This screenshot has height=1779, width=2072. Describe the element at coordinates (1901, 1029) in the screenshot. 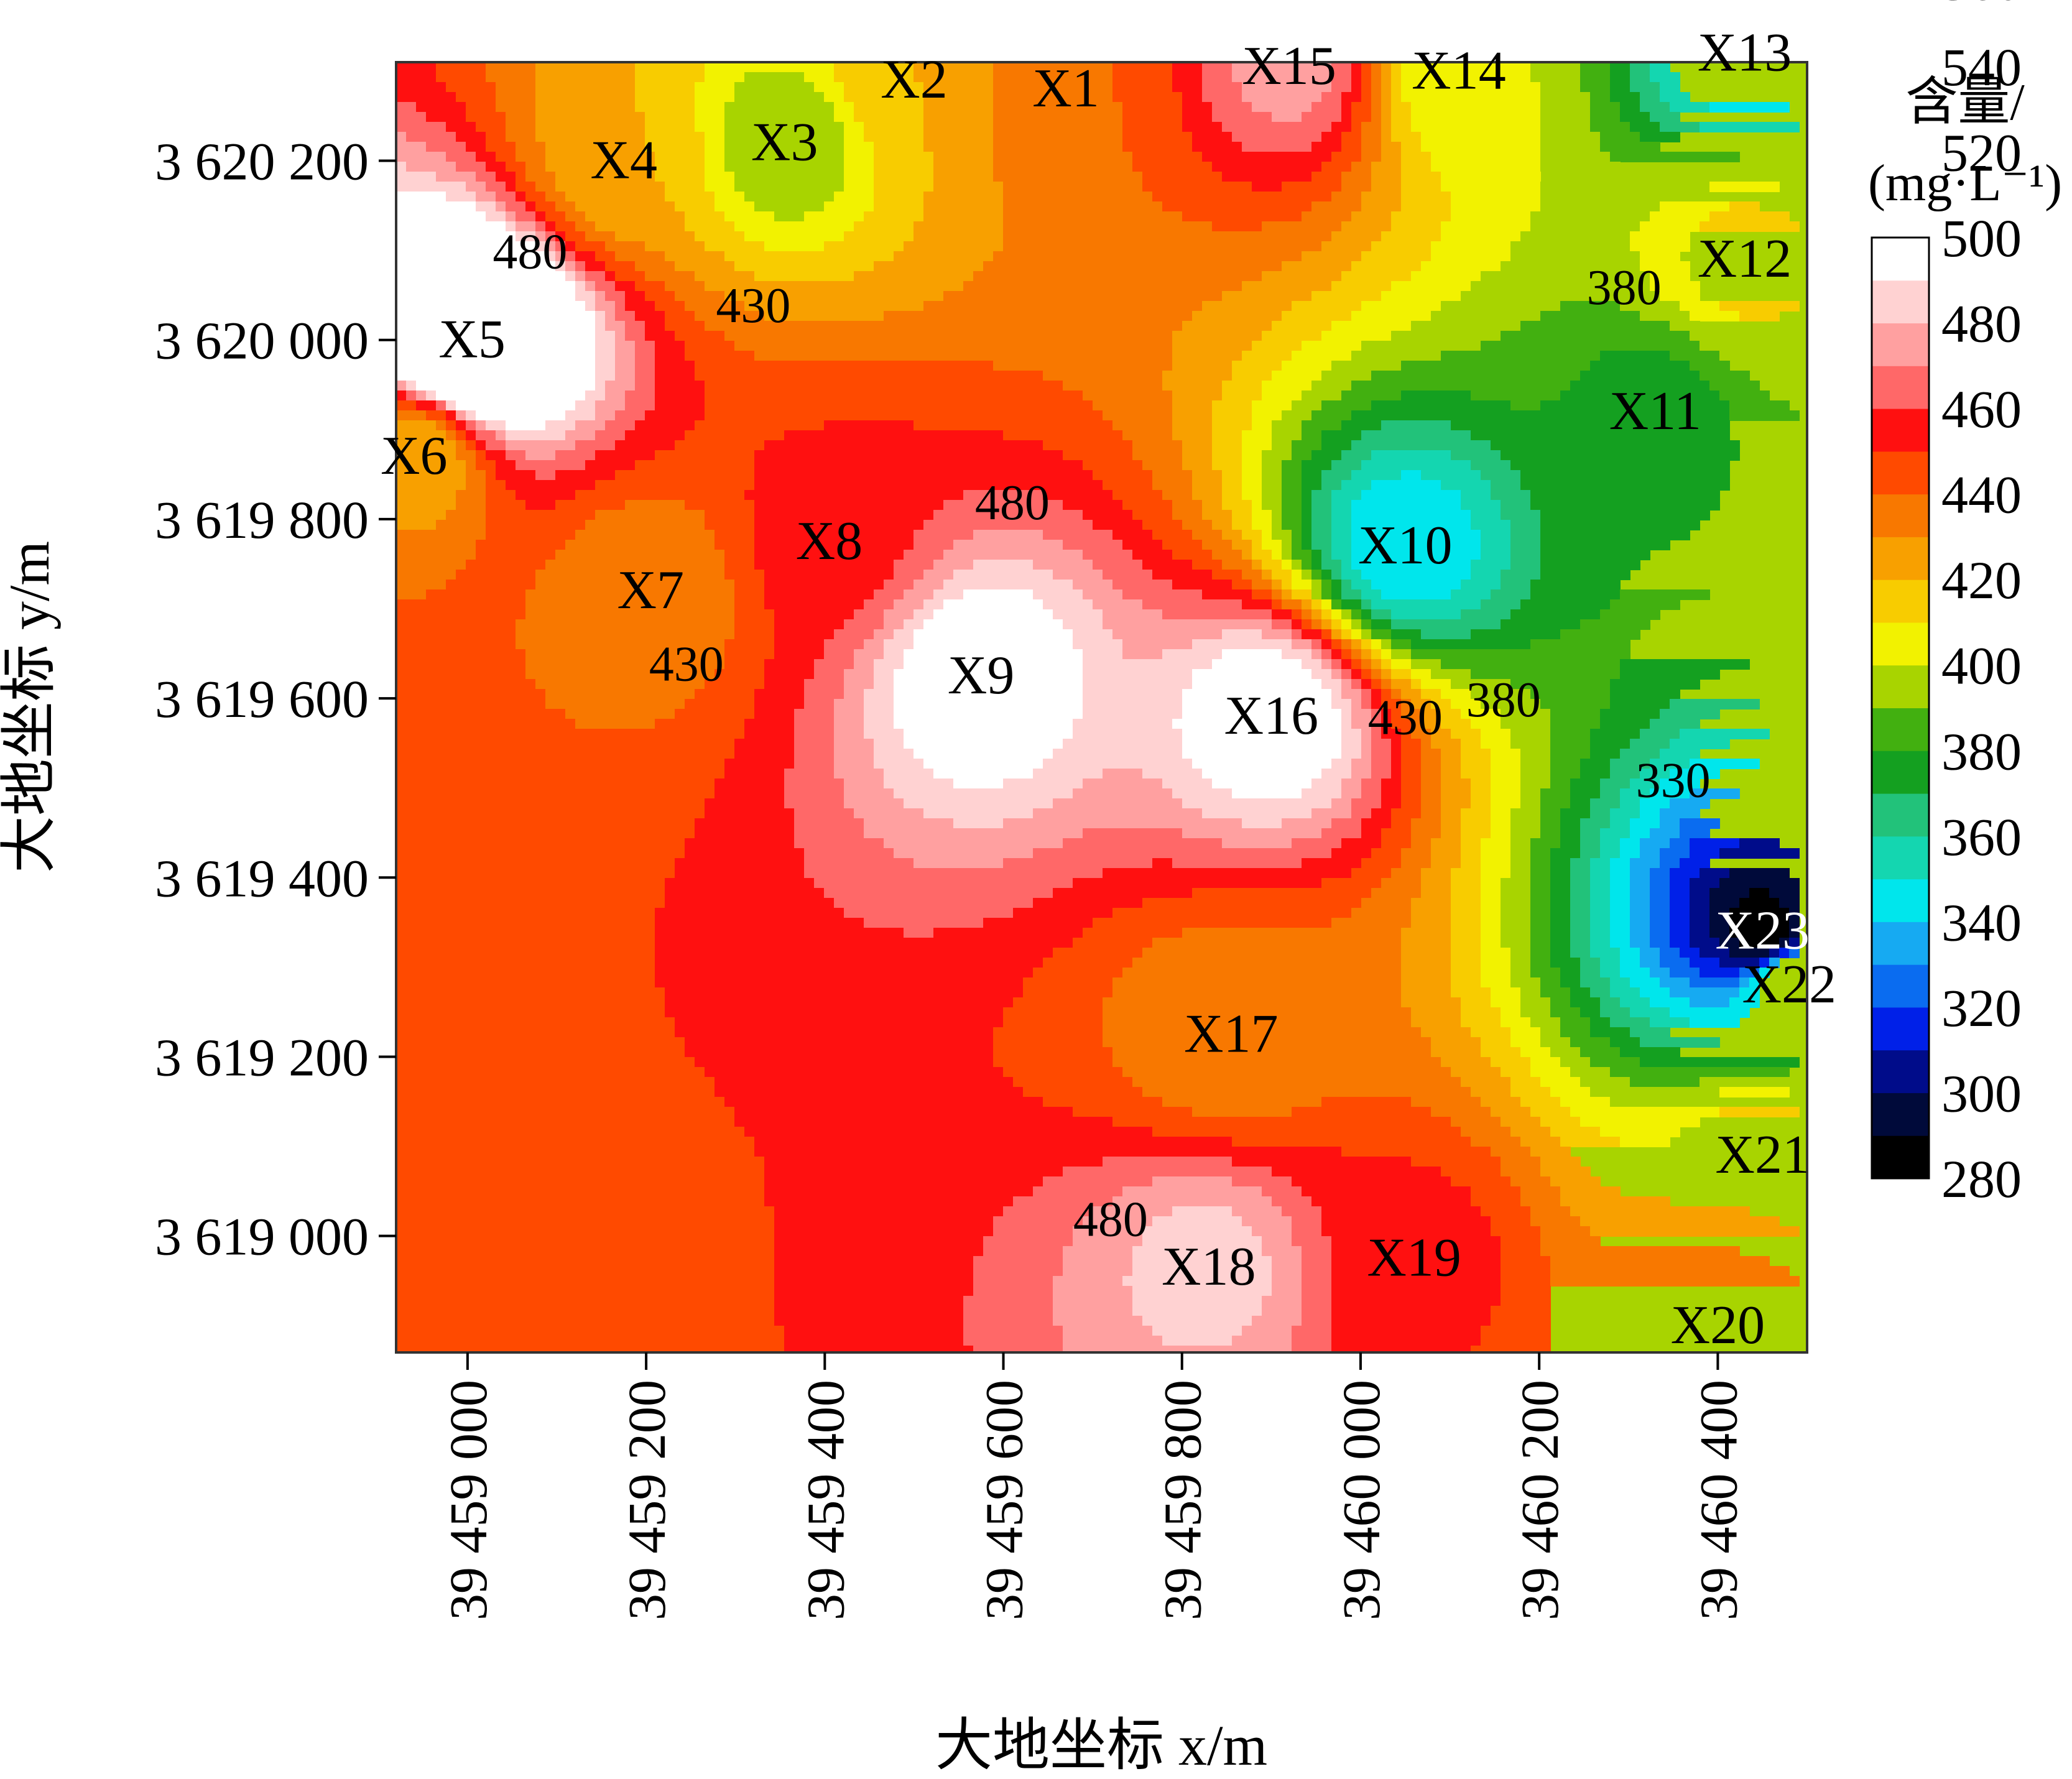

I see `colorbar-swatch` at that location.